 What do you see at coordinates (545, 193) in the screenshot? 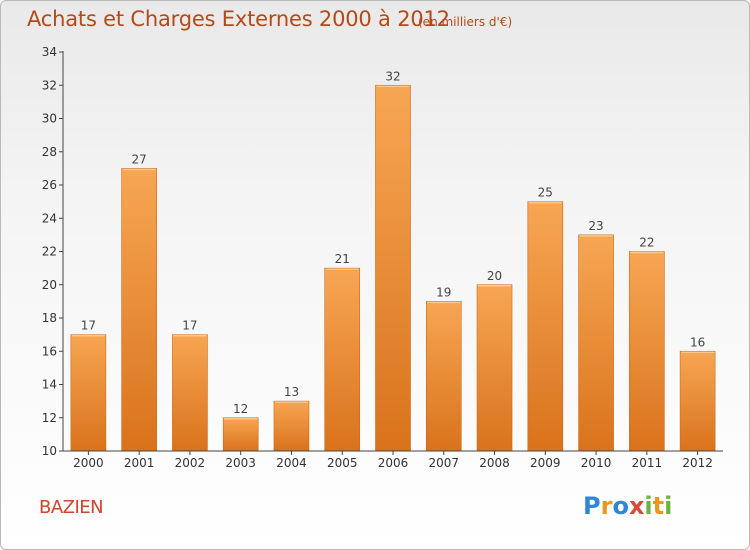
I see `value-label-2009: 25` at bounding box center [545, 193].